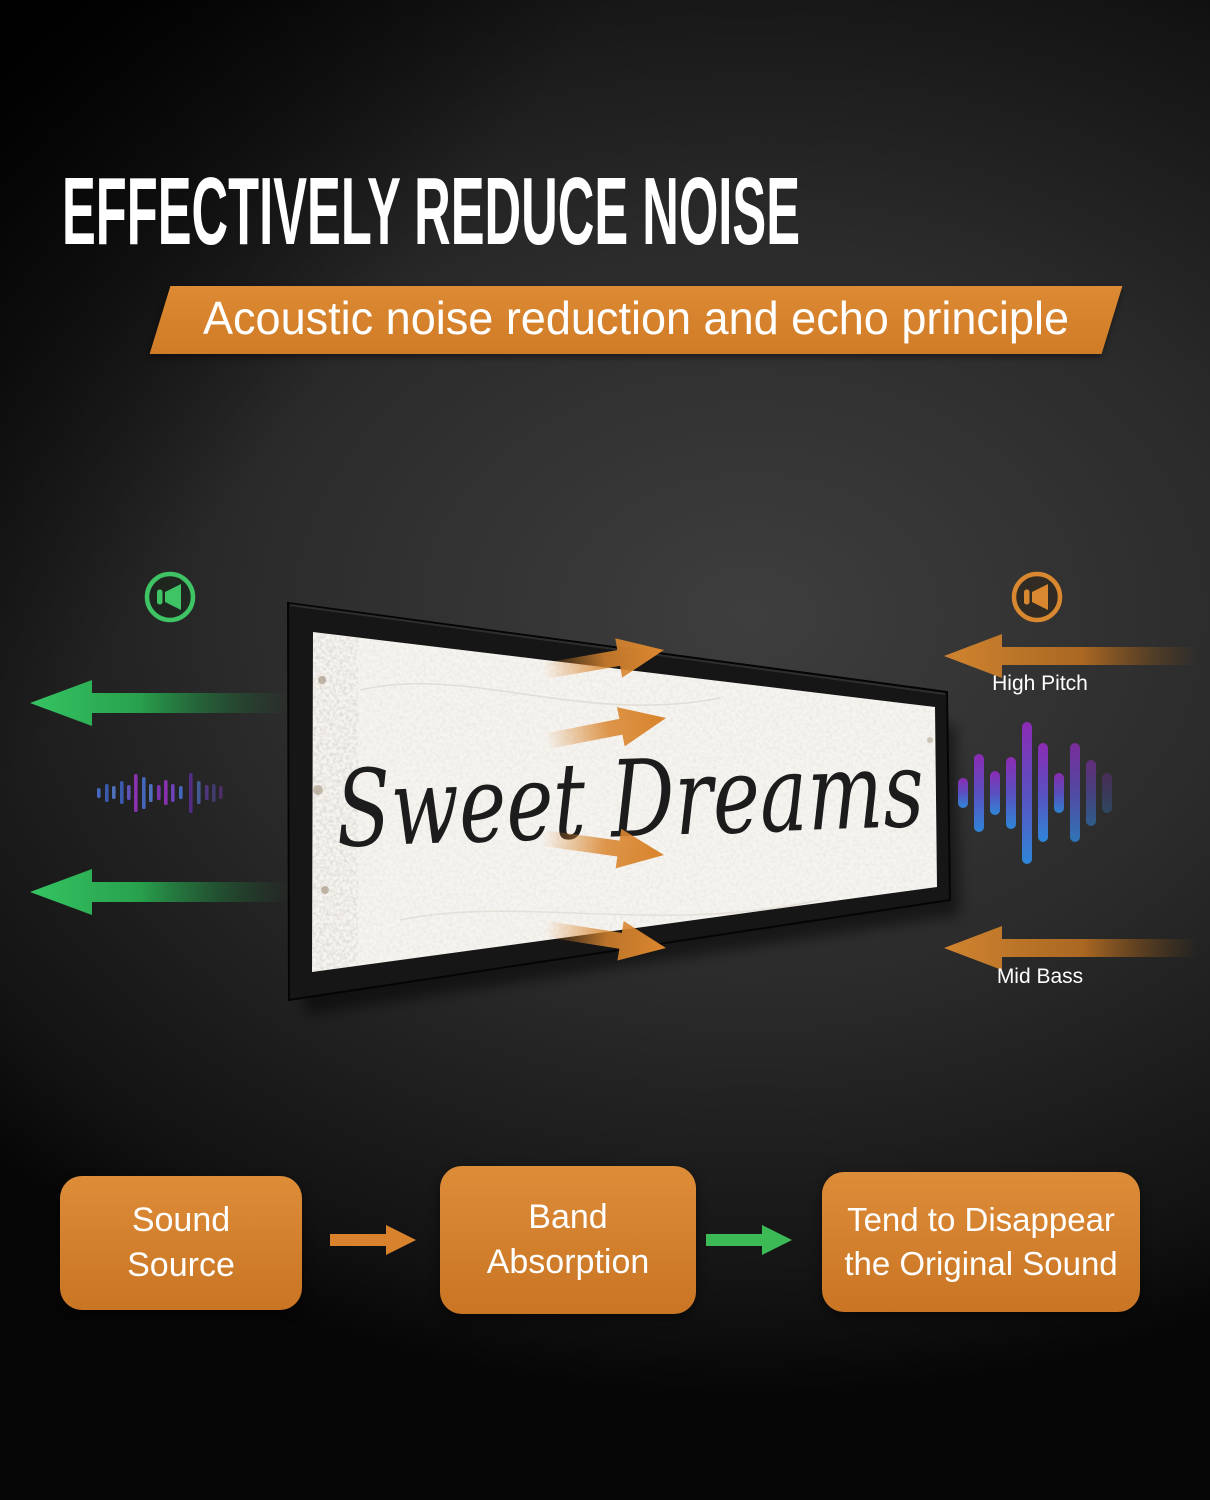 The height and width of the screenshot is (1500, 1210). Describe the element at coordinates (1040, 683) in the screenshot. I see `high-pitch-label: High Pitch` at that location.